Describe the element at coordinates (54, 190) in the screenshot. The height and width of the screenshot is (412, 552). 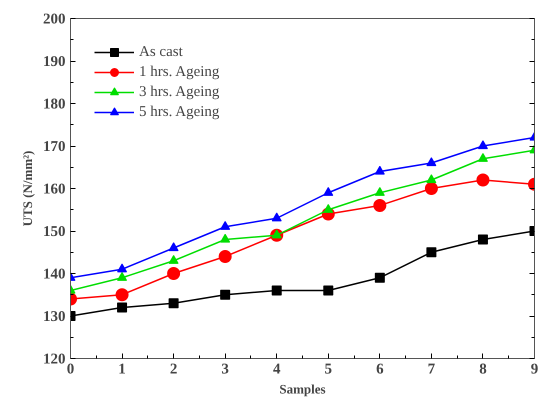
I see `y-tick-label: 160` at that location.